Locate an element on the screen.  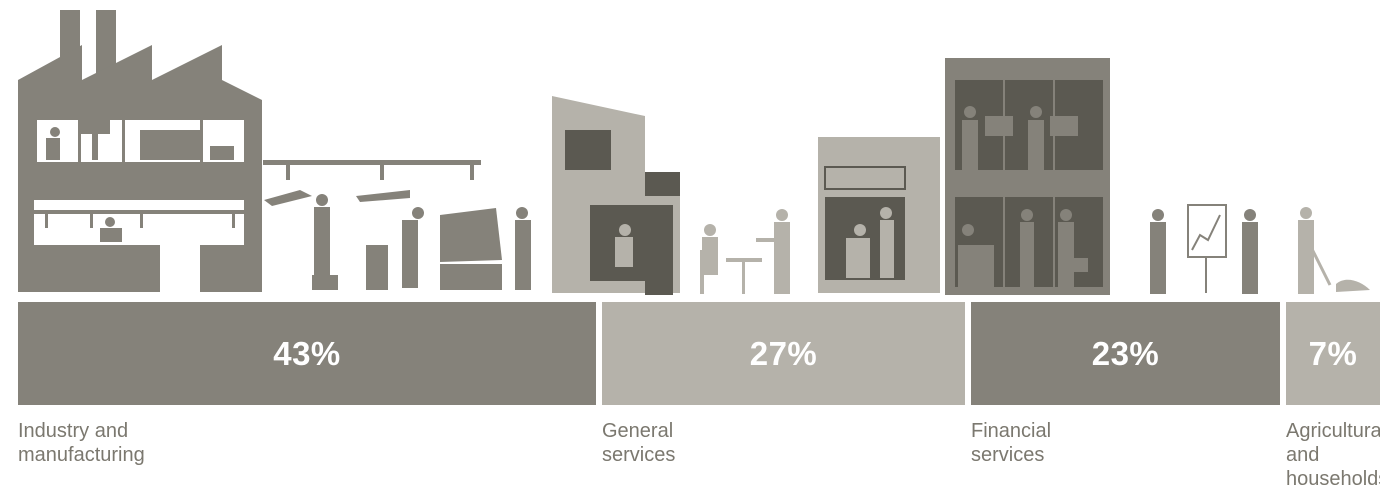
bar-segment-3: 23% is located at coordinates (1125, 353).